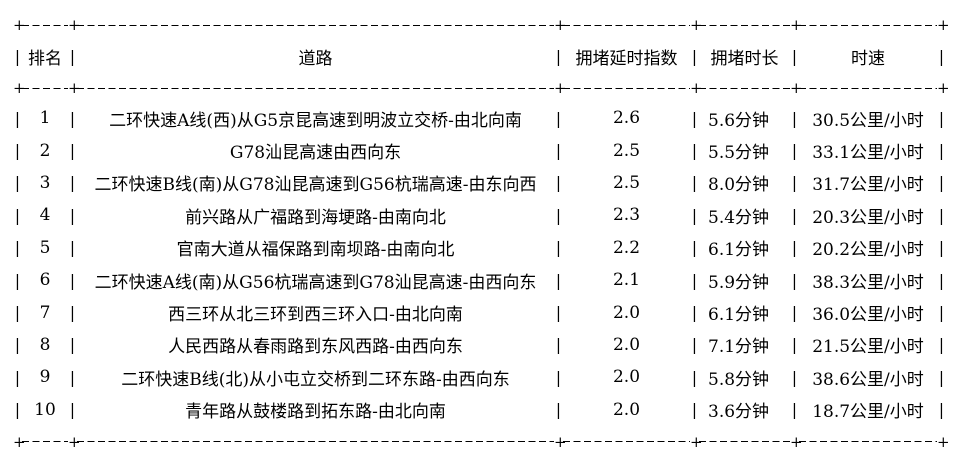 The height and width of the screenshot is (464, 959). Describe the element at coordinates (315, 412) in the screenshot. I see `cell-road: 青年路从鼓楼路到拓东路-由北向南` at that location.